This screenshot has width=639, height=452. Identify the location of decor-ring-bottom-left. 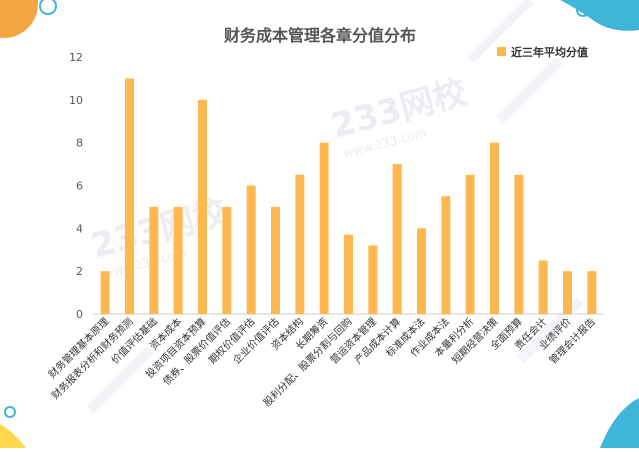
(10, 412).